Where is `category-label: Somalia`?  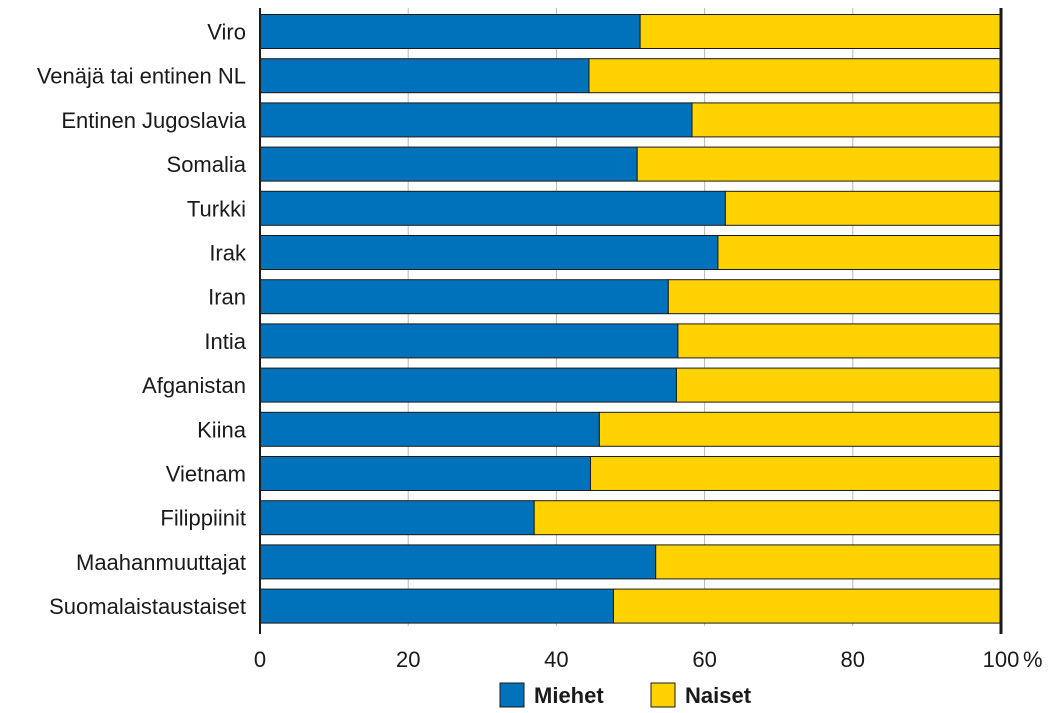
category-label: Somalia is located at coordinates (207, 164).